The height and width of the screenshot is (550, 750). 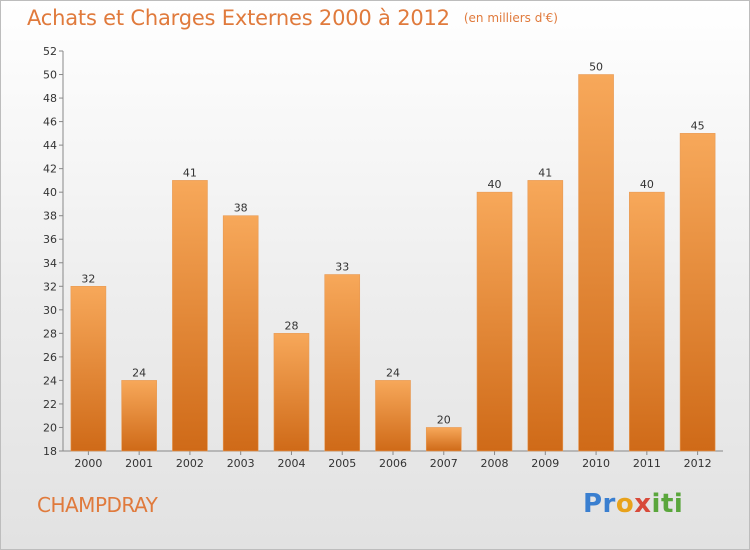 What do you see at coordinates (625, 504) in the screenshot?
I see `logo-part: o` at bounding box center [625, 504].